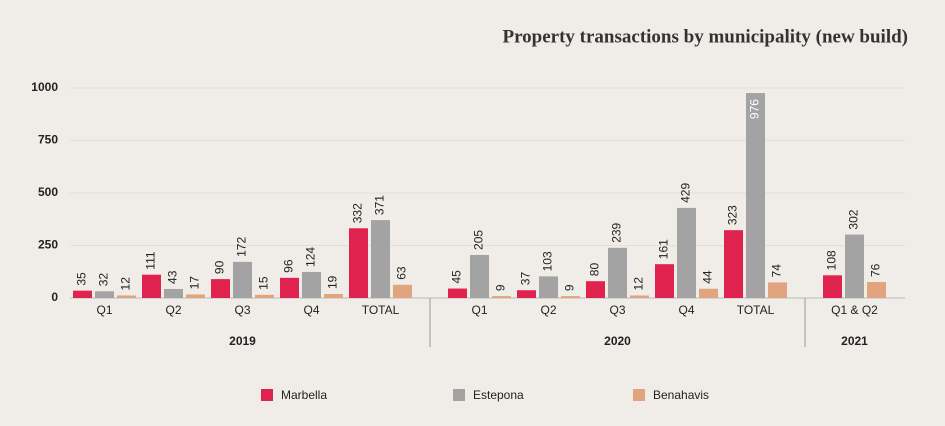 This screenshot has height=426, width=945. Describe the element at coordinates (681, 395) in the screenshot. I see `legend-label: Benahavis` at that location.